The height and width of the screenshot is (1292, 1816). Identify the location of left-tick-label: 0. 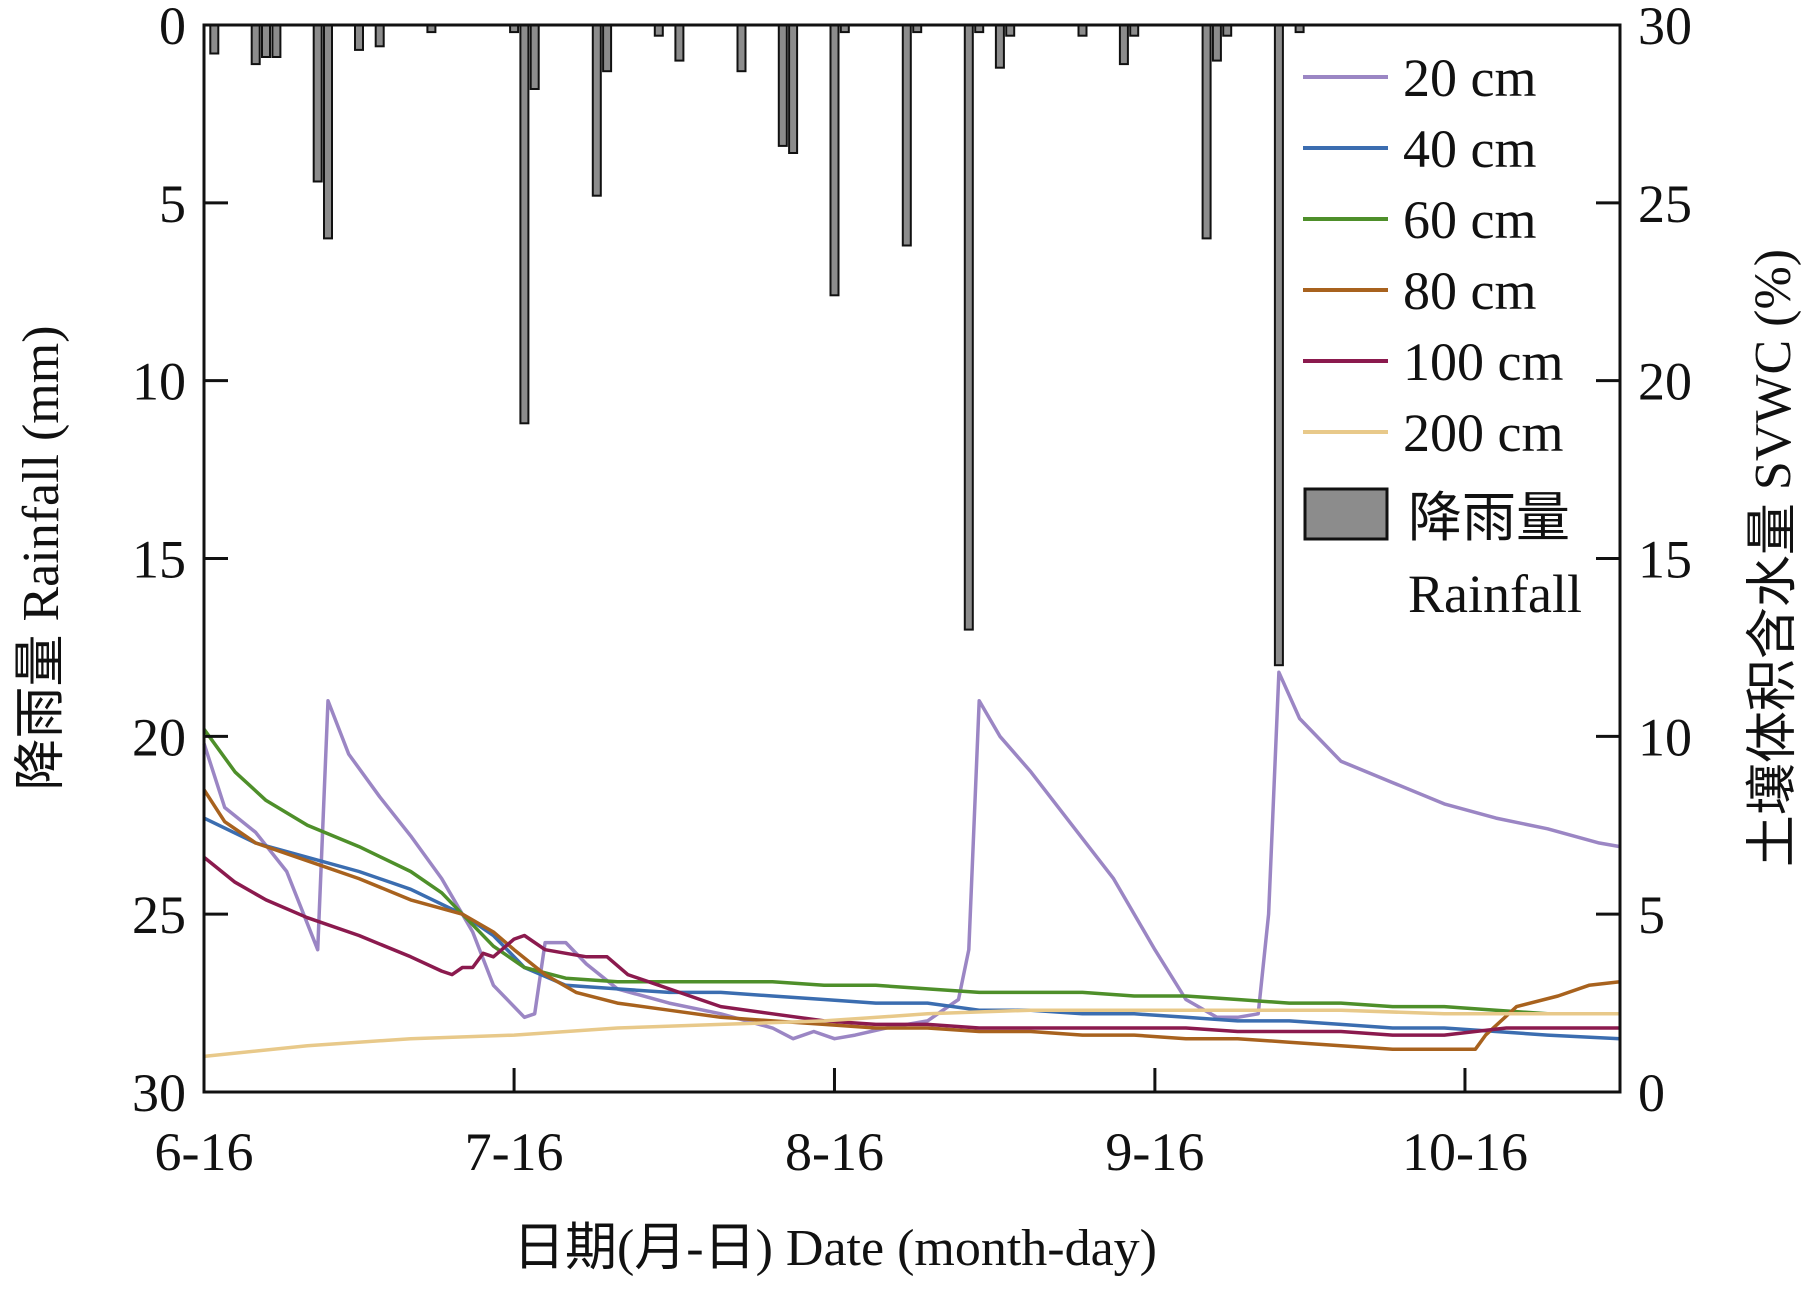
(172, 28).